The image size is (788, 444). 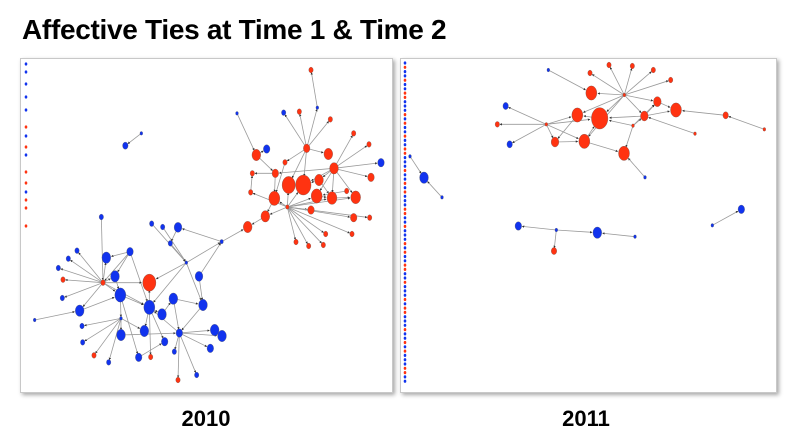 I want to click on slide-title: Affective Ties at Time 1 & Time 2, so click(x=234, y=29).